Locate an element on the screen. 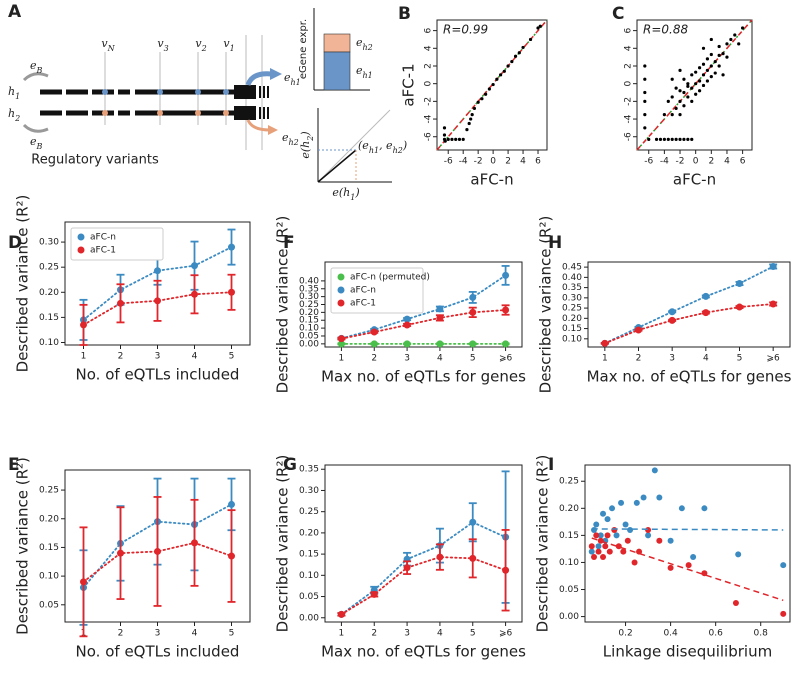  y-tick-label: -4 is located at coordinates (629, 118).